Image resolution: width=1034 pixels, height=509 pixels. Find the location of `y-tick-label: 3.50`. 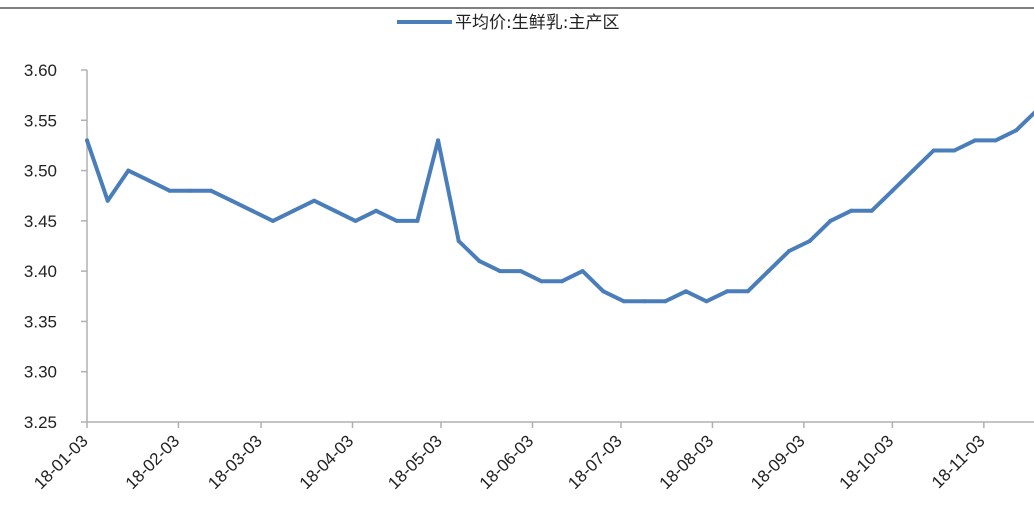

y-tick-label: 3.50 is located at coordinates (40, 171).